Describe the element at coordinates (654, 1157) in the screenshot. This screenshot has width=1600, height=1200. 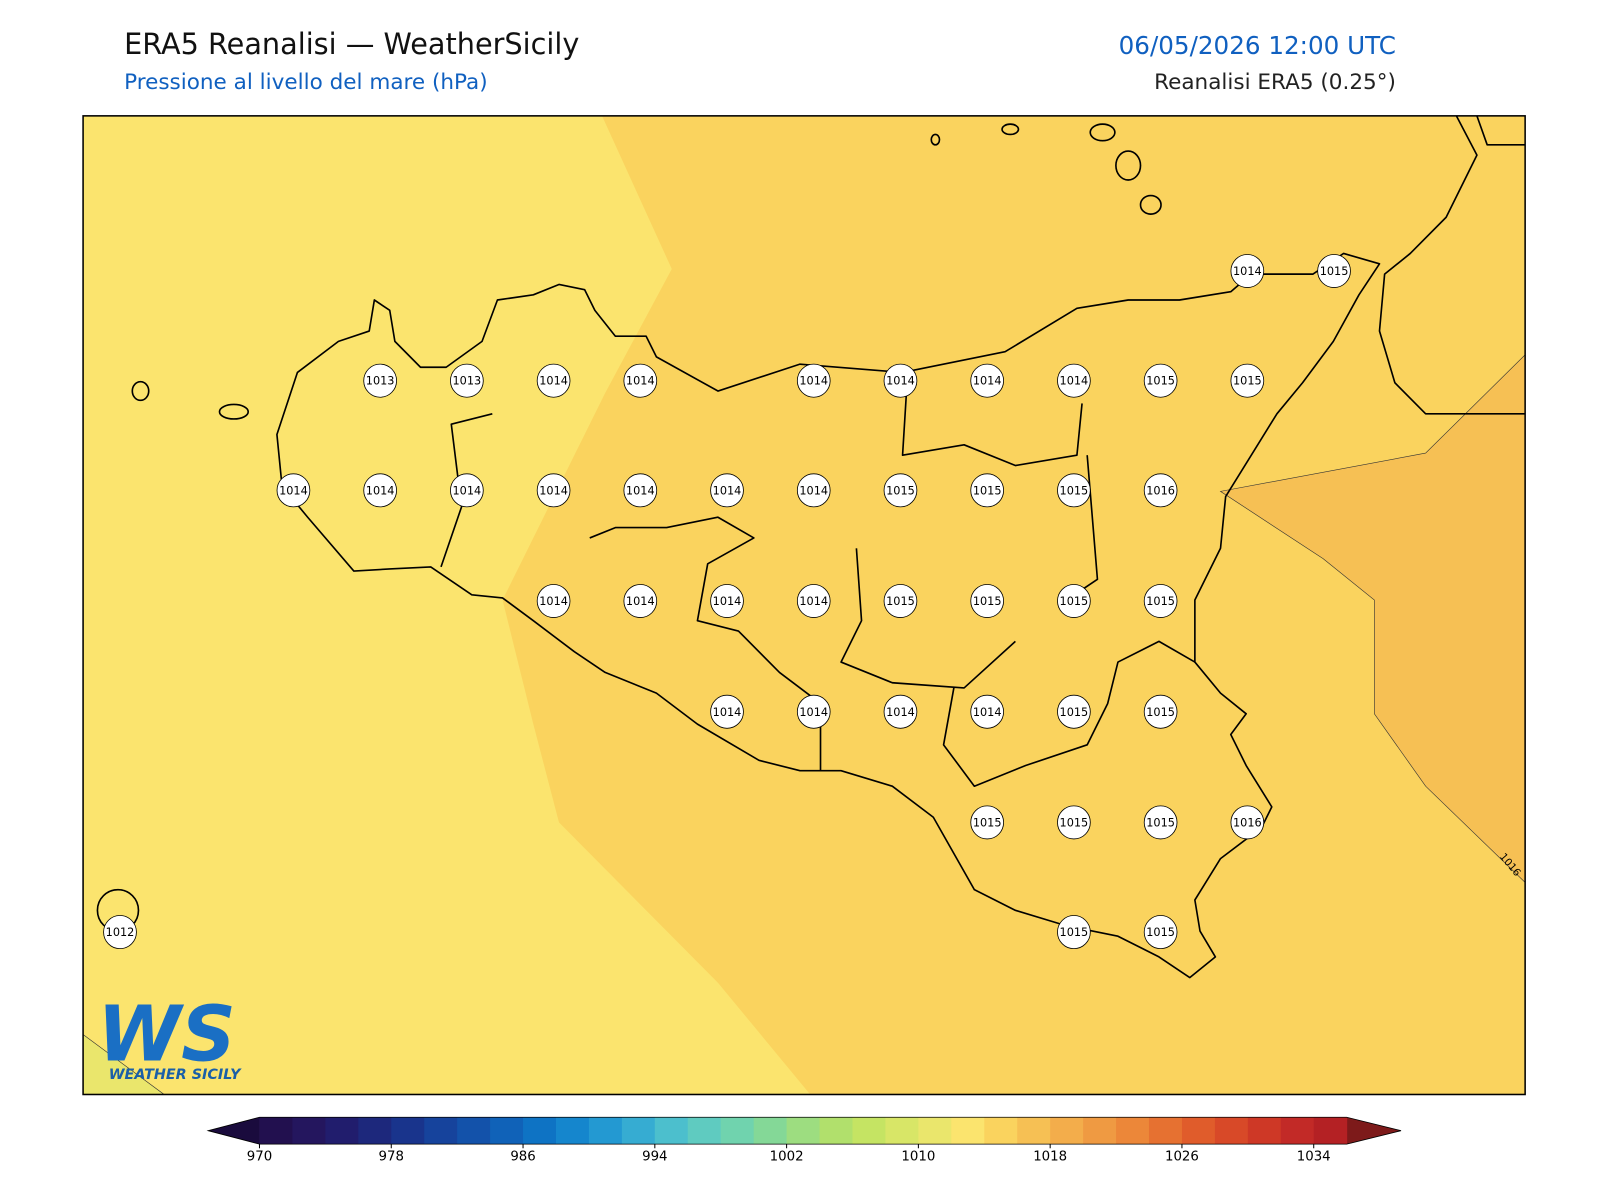
I see `colorbar-tick-label: 994` at that location.